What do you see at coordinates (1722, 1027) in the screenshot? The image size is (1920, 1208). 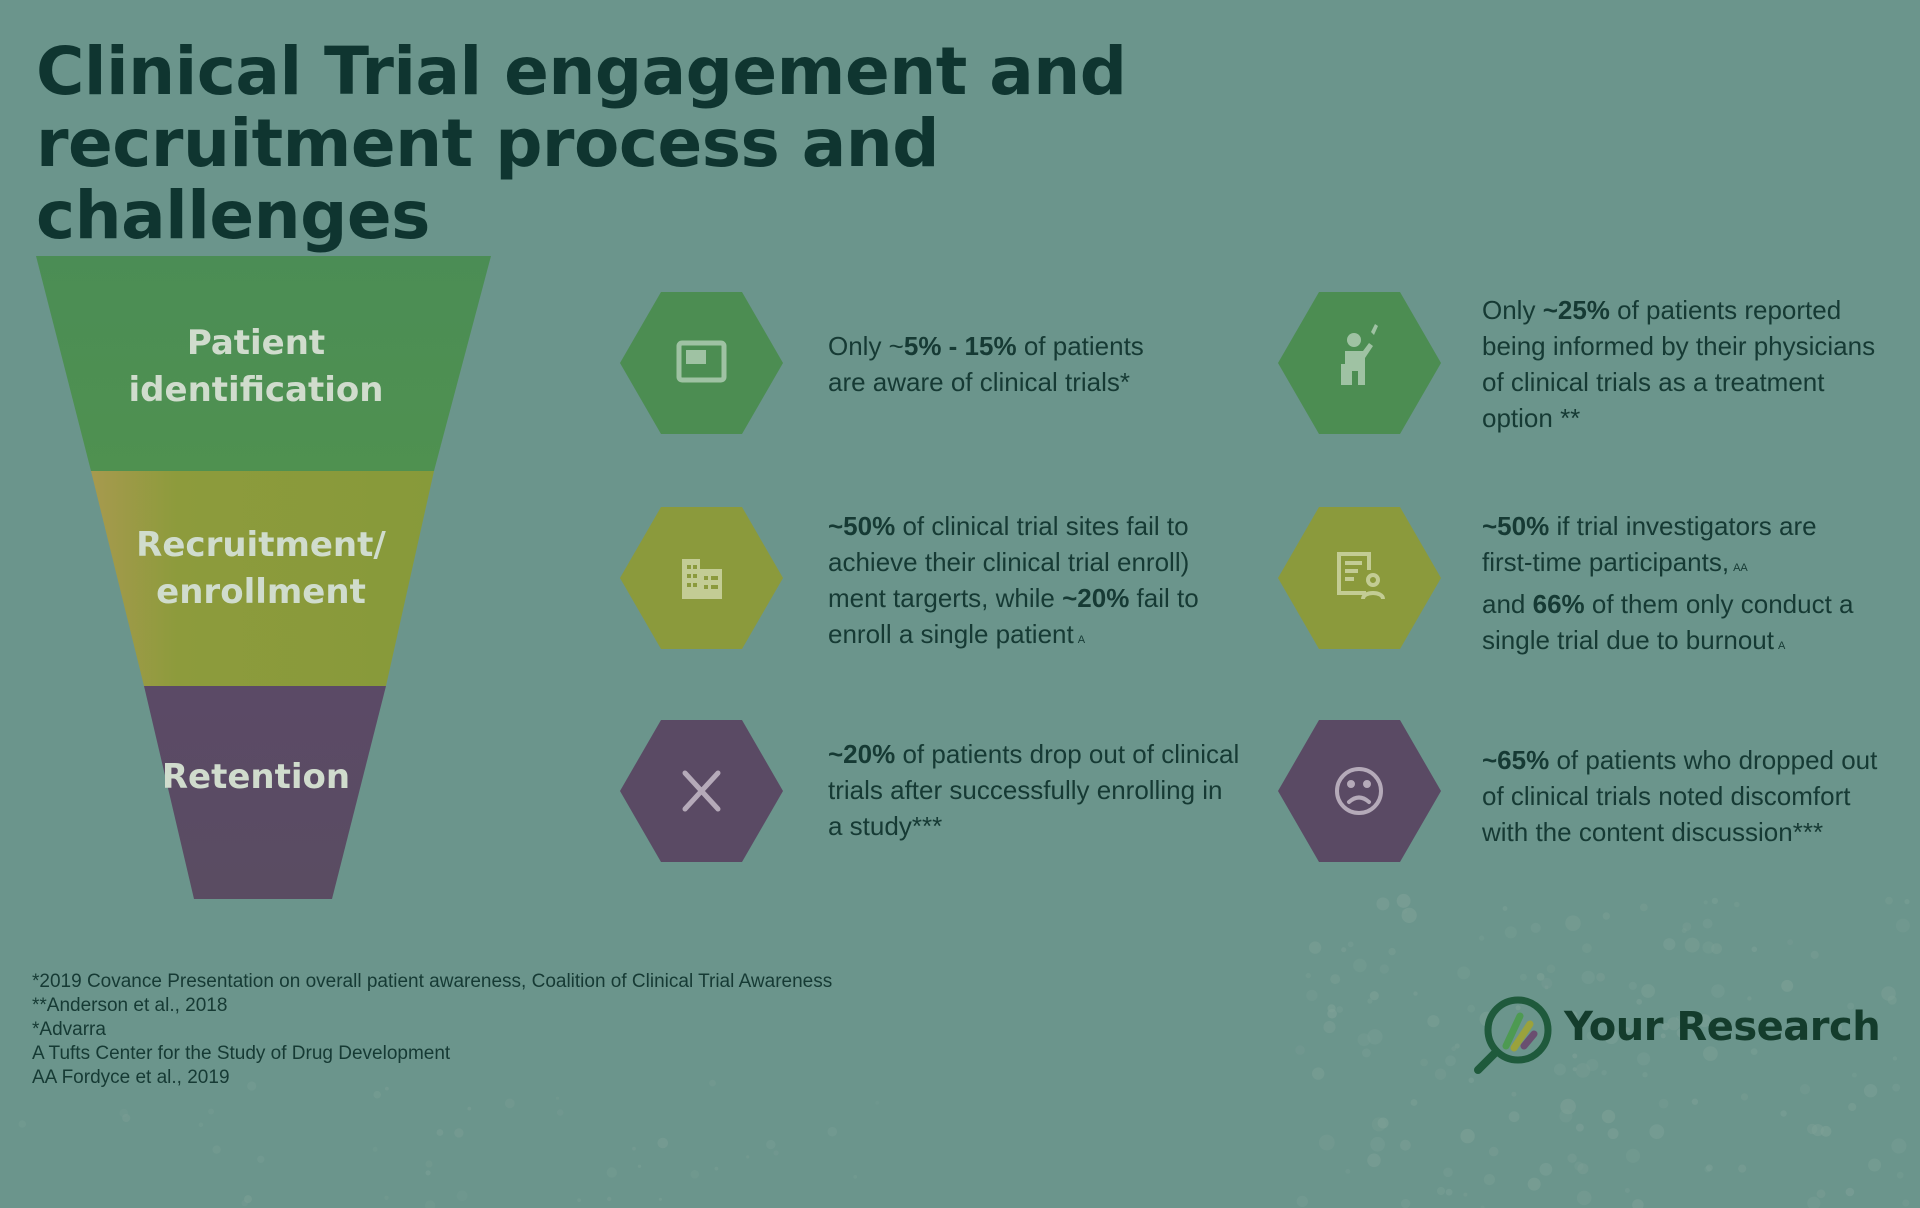 I see `brand-name: Your Research` at bounding box center [1722, 1027].